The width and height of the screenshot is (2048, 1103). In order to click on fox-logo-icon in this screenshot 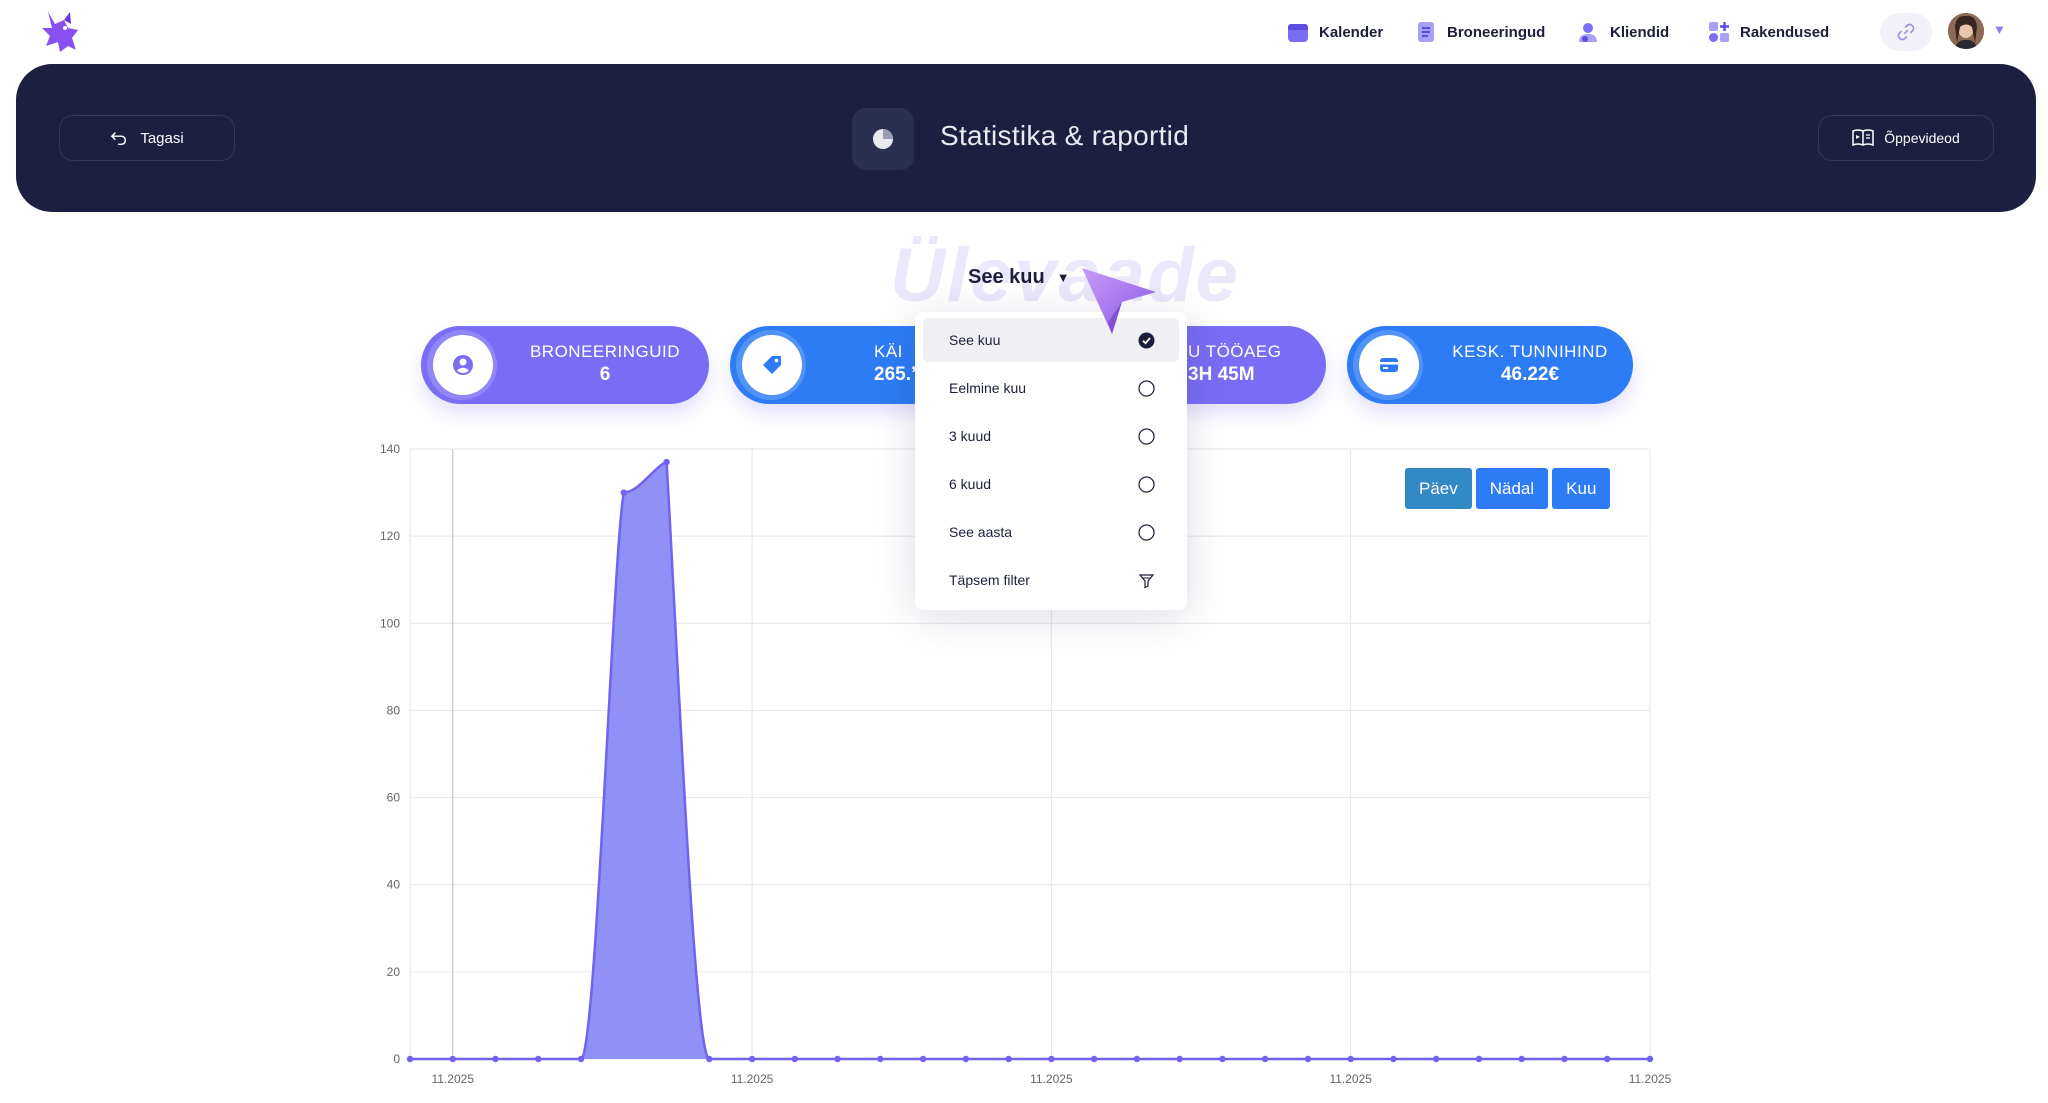, I will do `click(61, 32)`.